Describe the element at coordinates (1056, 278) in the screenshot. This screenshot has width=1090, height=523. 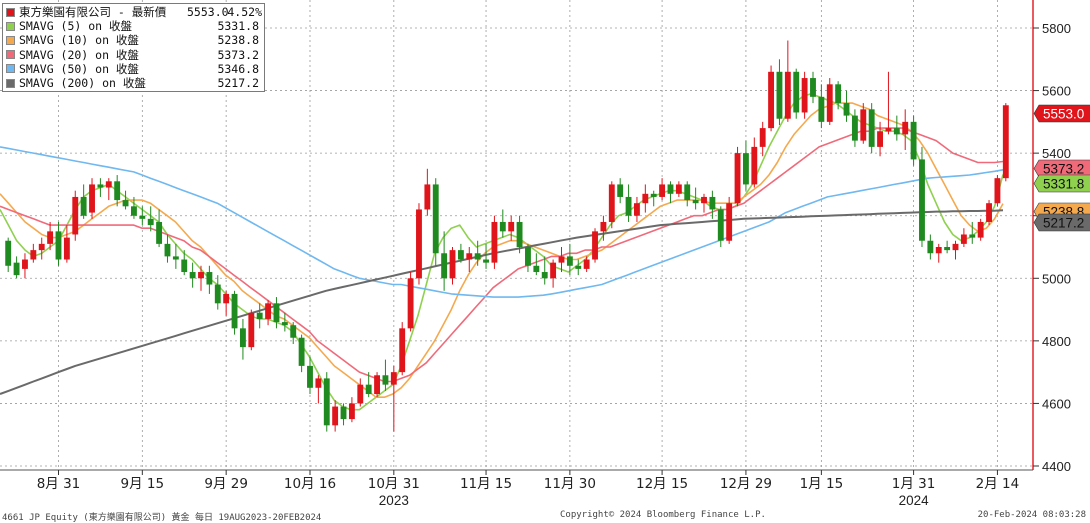
I see `y-tick-label: 5000` at that location.